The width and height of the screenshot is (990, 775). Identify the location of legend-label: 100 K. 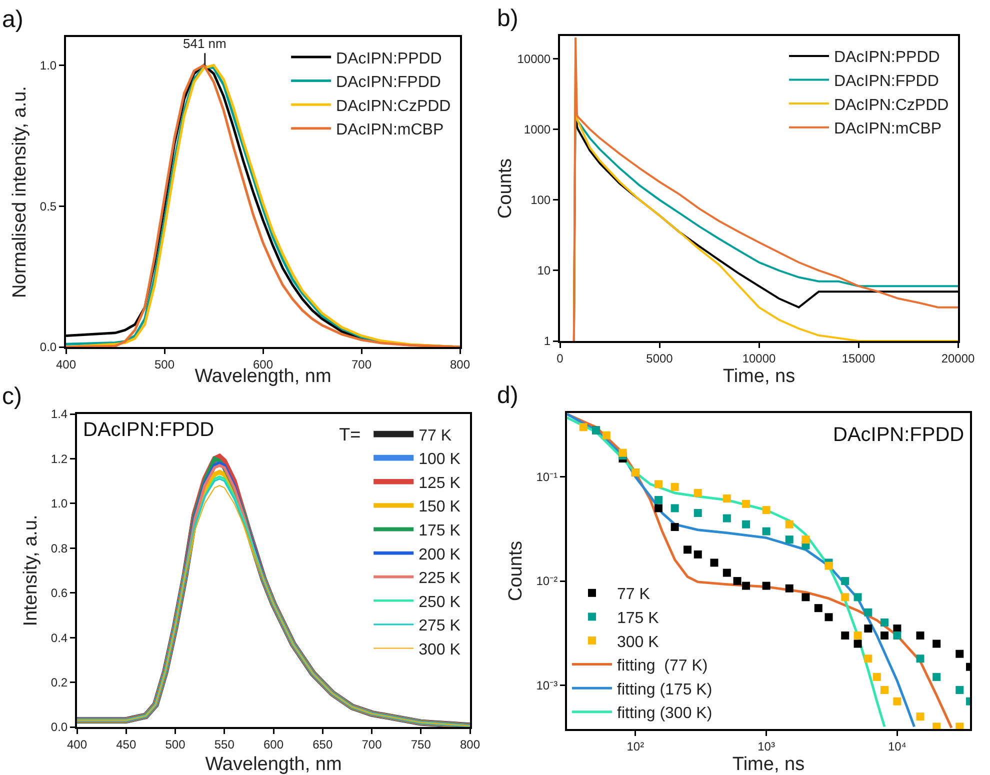
(439, 459).